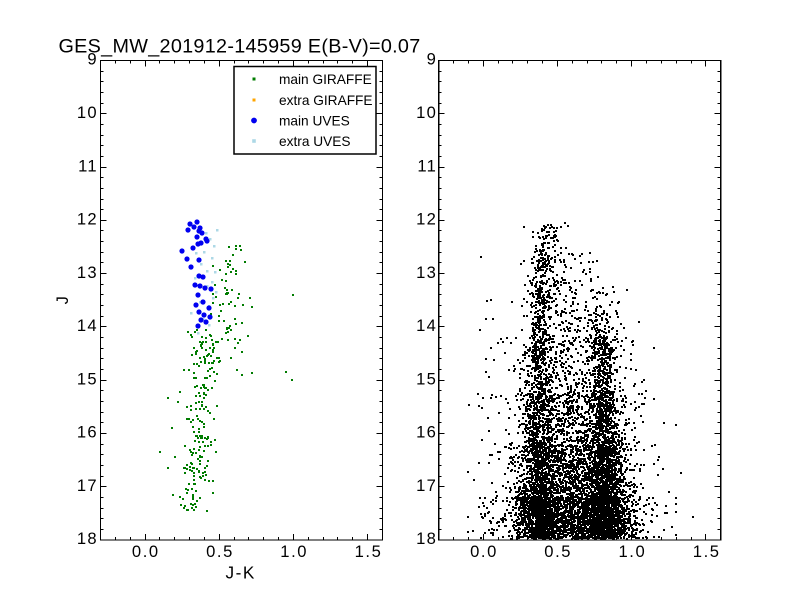 This screenshot has height=600, width=800. What do you see at coordinates (240, 47) in the screenshot?
I see `svg-text:GES_MW_201912-145959 E(B-V)=0.: GES_MW_201912-145959 E(B-V)=0.07` at bounding box center [240, 47].